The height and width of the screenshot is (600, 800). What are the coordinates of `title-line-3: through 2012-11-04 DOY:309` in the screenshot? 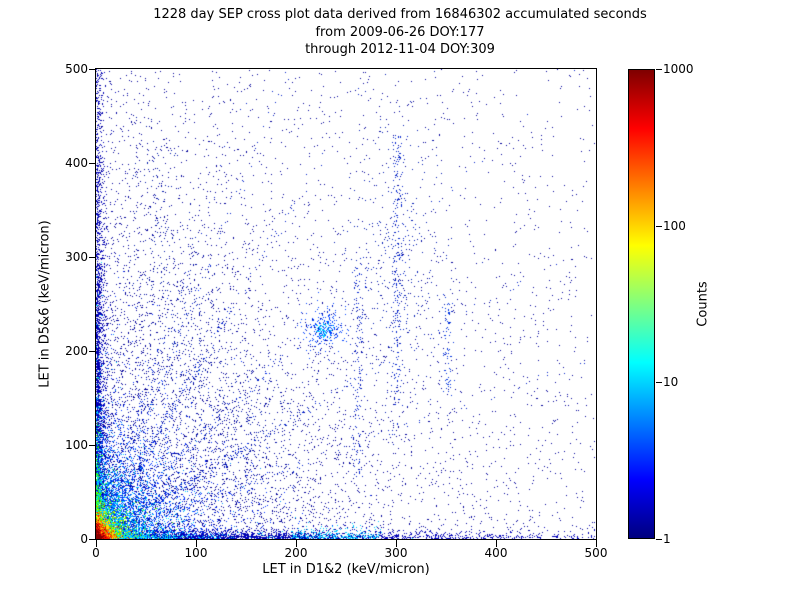 It's located at (400, 49).